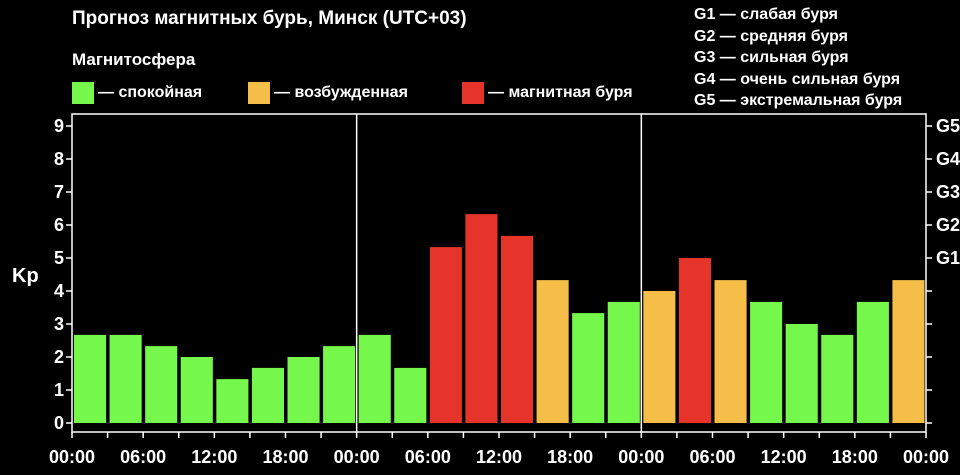 The height and width of the screenshot is (475, 960). Describe the element at coordinates (259, 93) in the screenshot. I see `legend-swatch-active` at that location.